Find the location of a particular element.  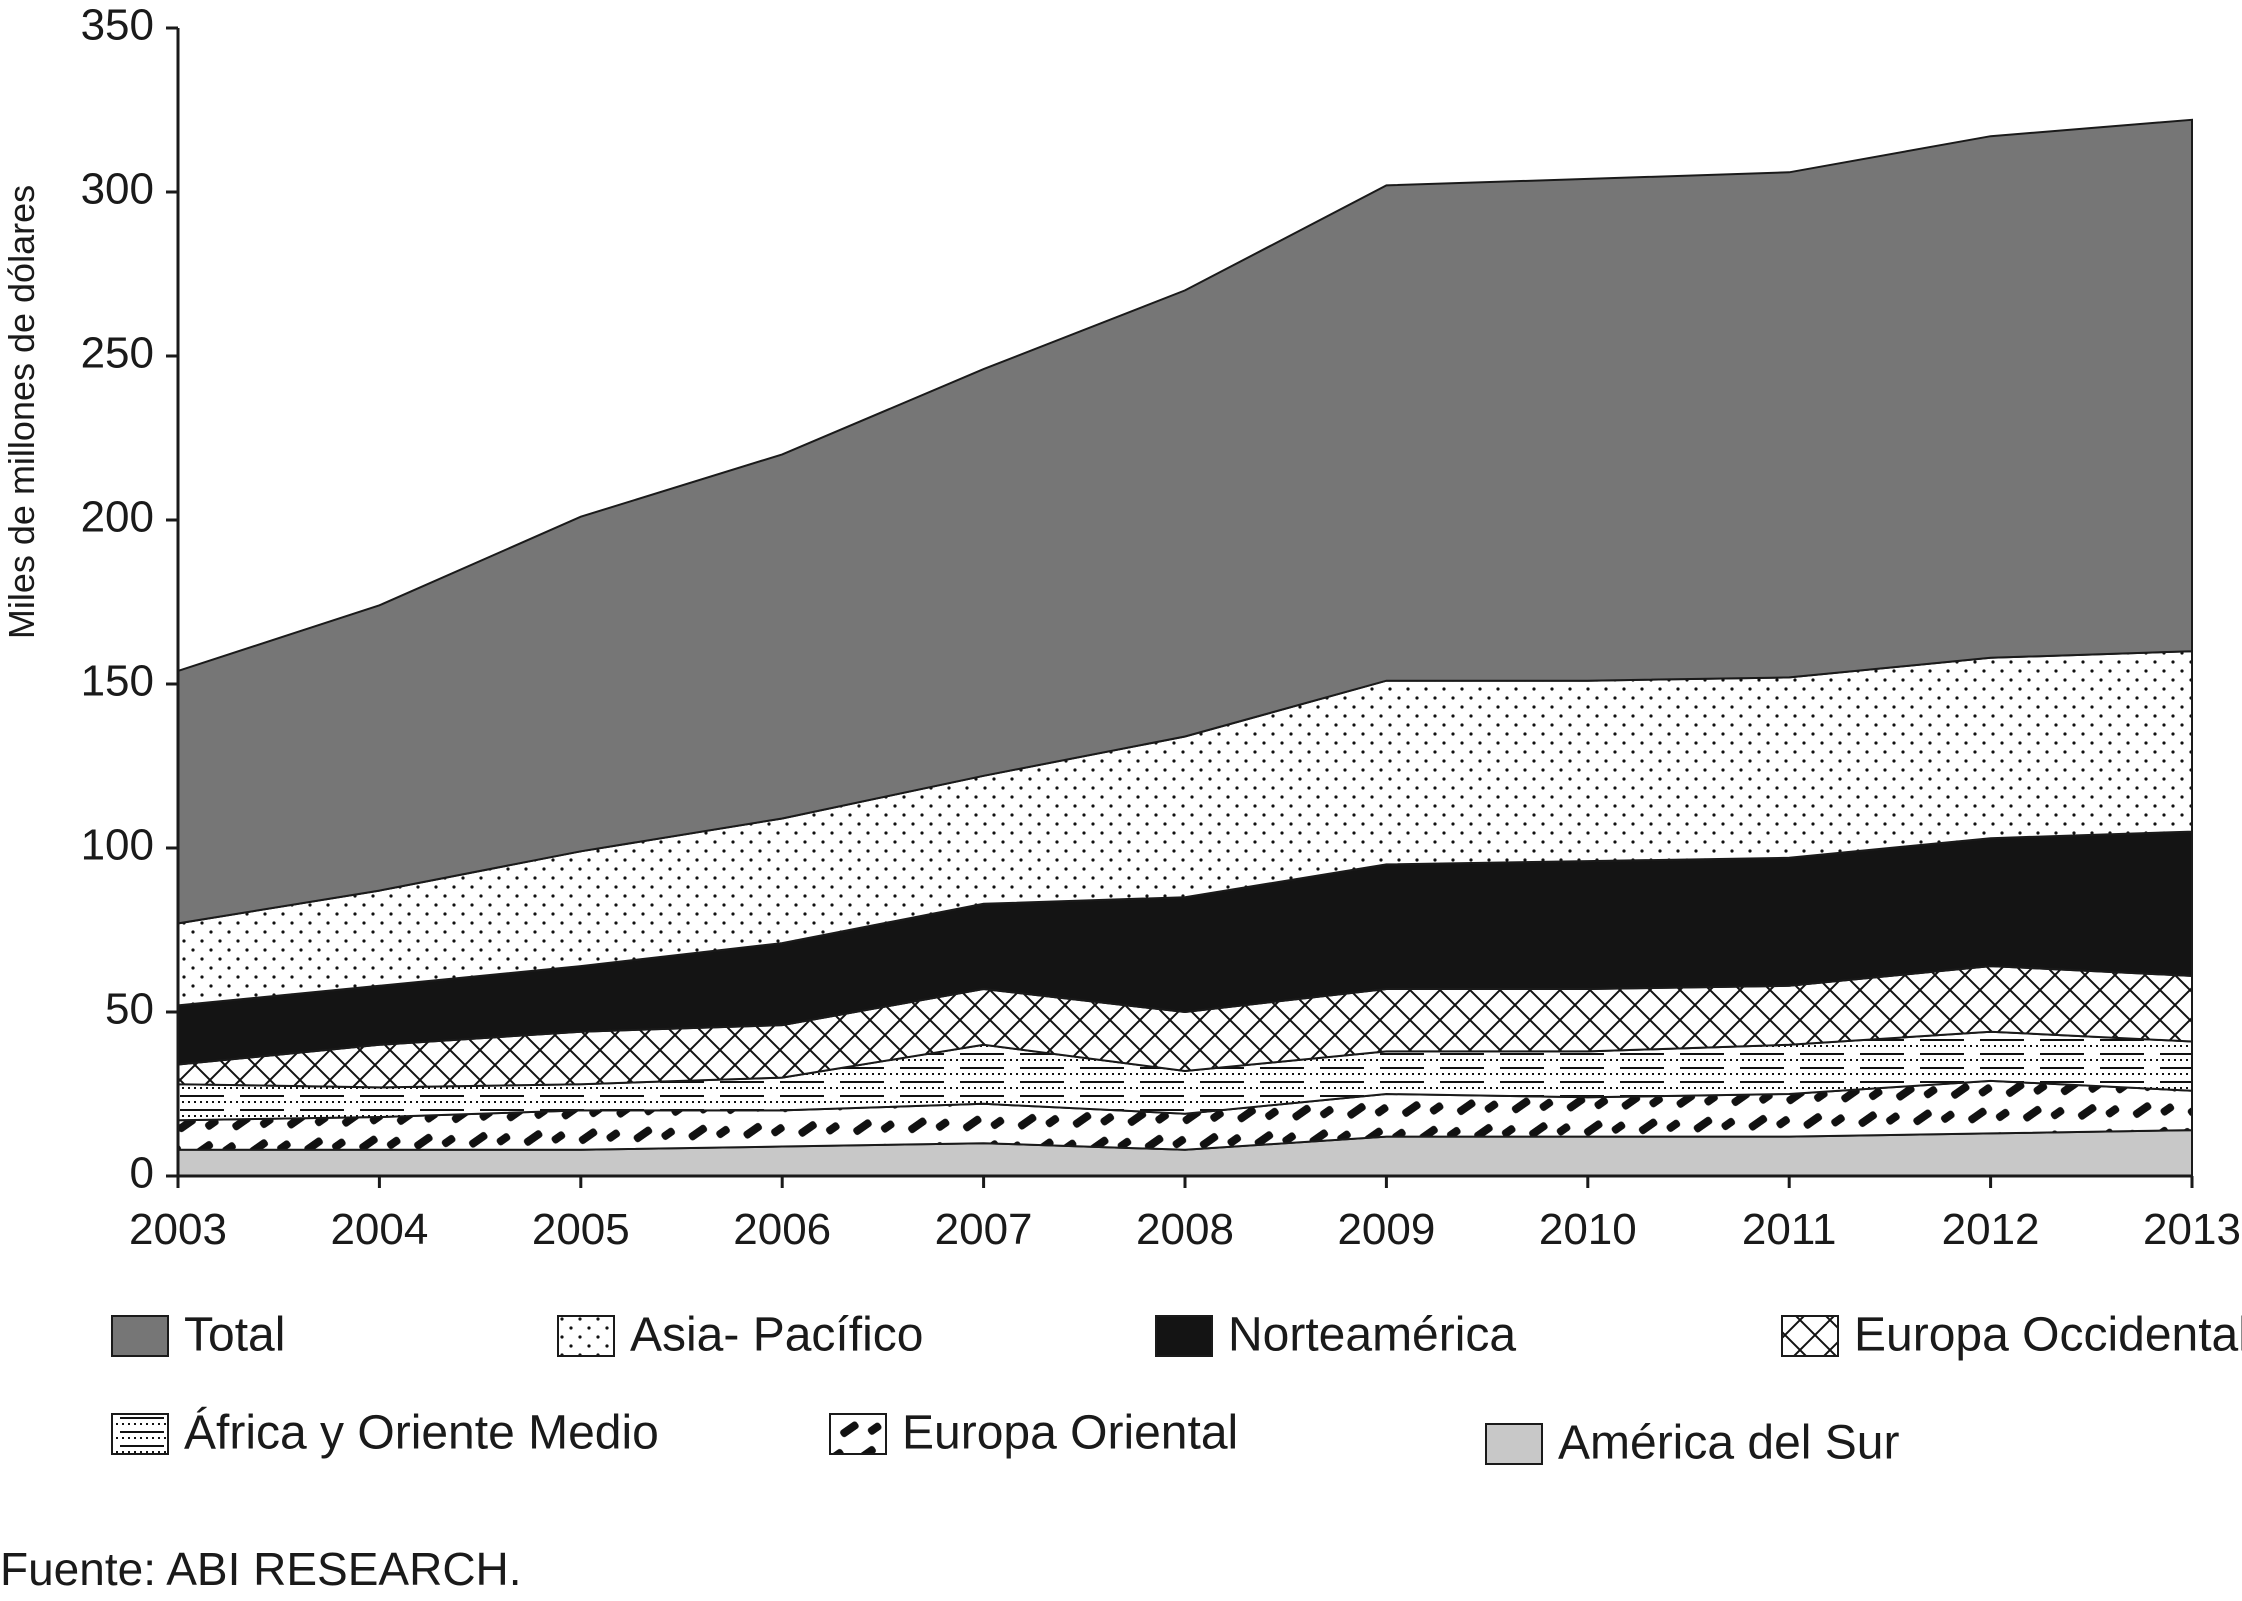

legend-item-europa-occidental: Europa Occidental is located at coordinates (2011, 1335).